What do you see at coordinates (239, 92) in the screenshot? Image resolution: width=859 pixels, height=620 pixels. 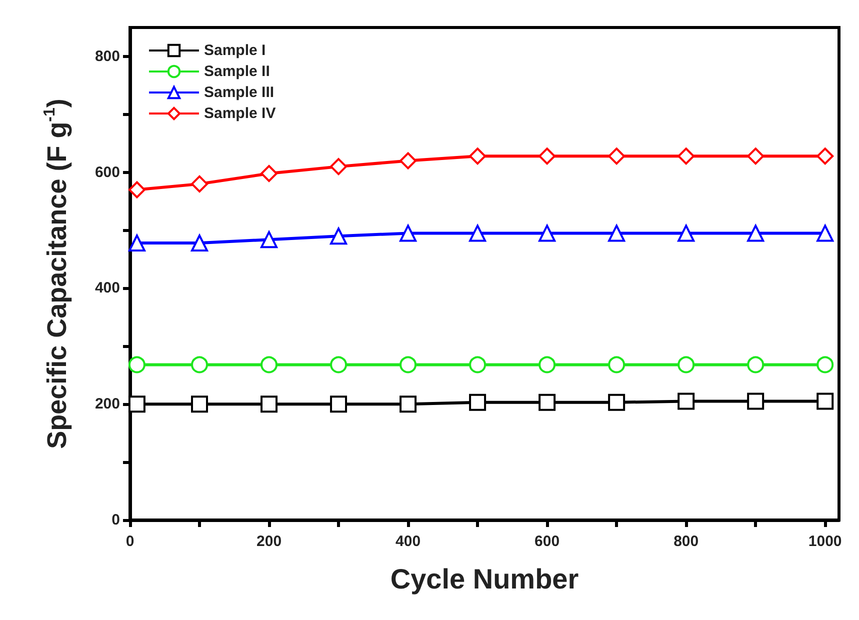 I see `legend-label: Sample III` at bounding box center [239, 92].